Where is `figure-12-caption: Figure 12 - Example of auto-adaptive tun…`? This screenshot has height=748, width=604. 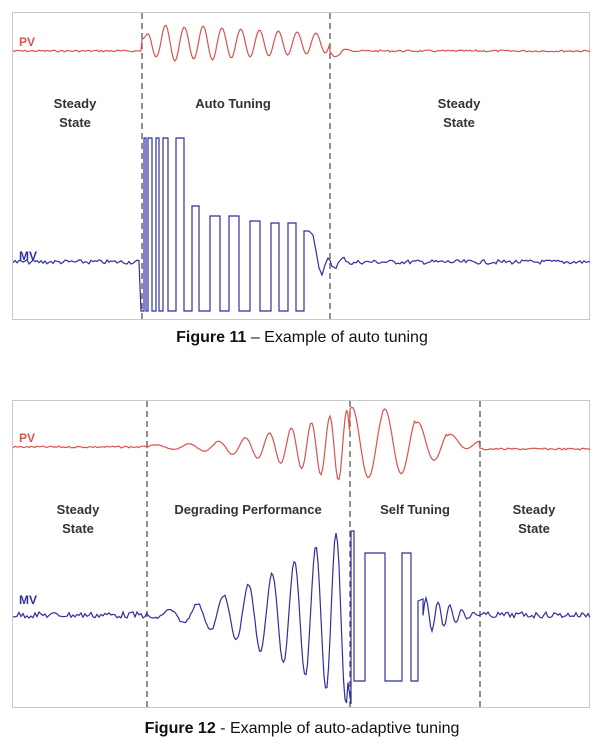 figure-12-caption: Figure 12 - Example of auto-adaptive tun… is located at coordinates (302, 729).